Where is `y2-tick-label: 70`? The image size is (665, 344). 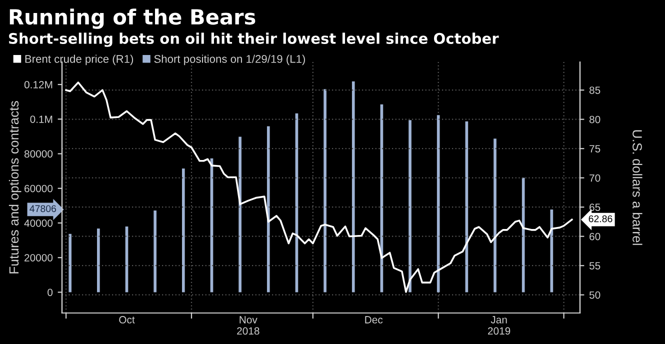
y2-tick-label: 70 is located at coordinates (595, 178).